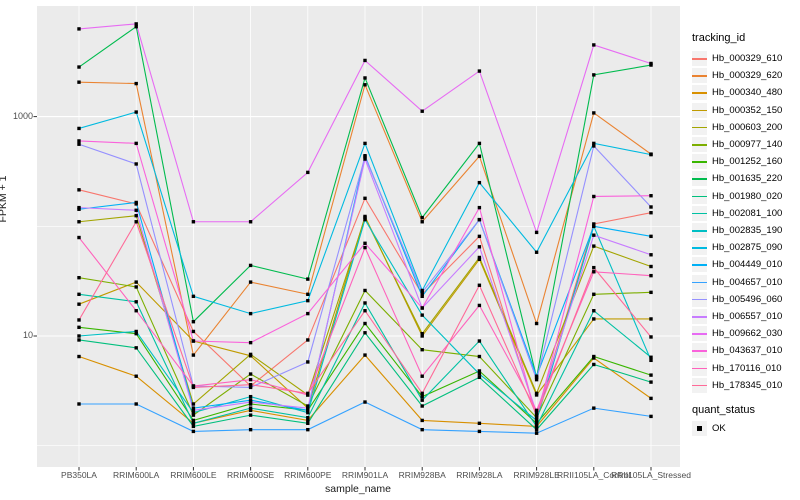  Describe the element at coordinates (136, 475) in the screenshot. I see `x-tick-label: RRIM600LA` at that location.